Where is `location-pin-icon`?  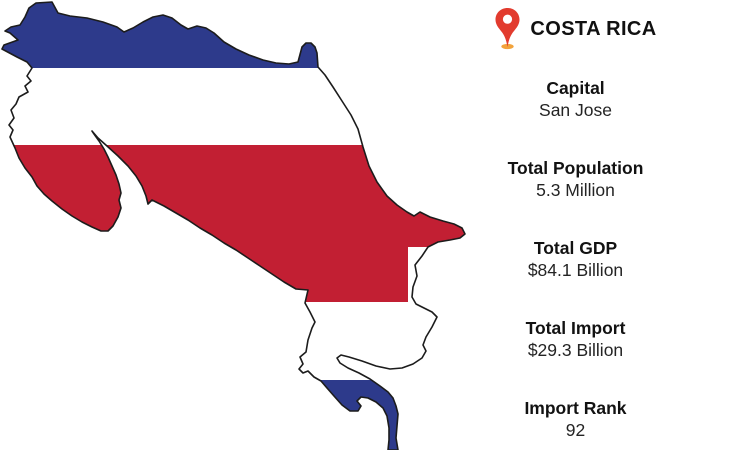 location-pin-icon is located at coordinates (507, 29).